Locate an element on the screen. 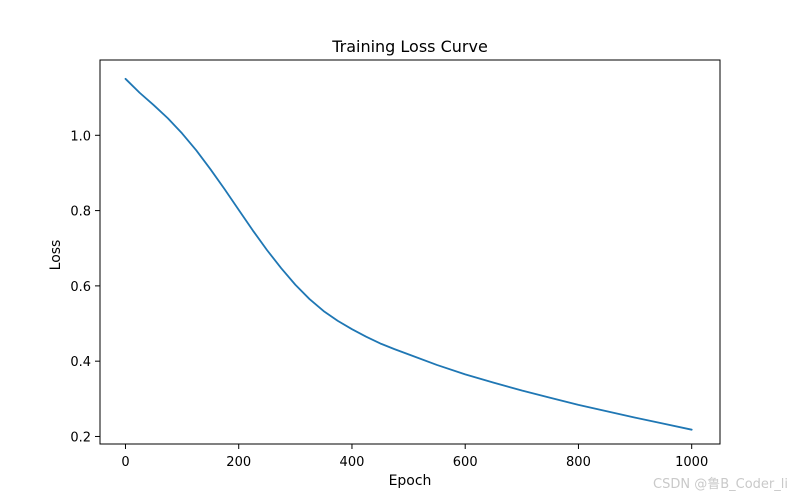 The width and height of the screenshot is (800, 500). y-tick-label: 0.4 is located at coordinates (80, 362).